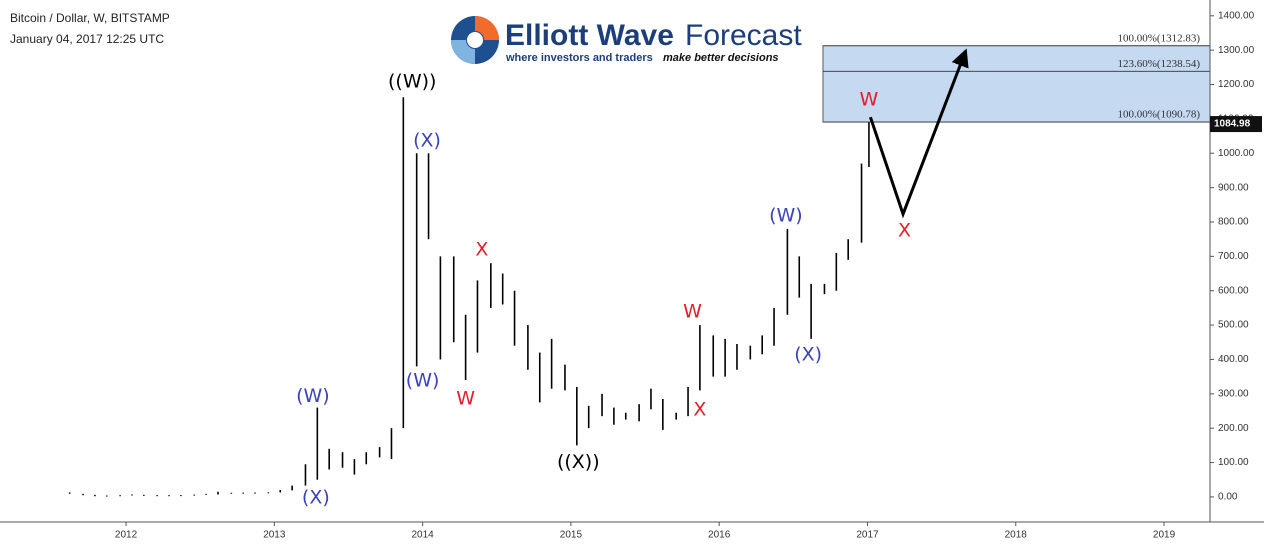  Describe the element at coordinates (126, 535) in the screenshot. I see `x-tick-label: 2012` at that location.